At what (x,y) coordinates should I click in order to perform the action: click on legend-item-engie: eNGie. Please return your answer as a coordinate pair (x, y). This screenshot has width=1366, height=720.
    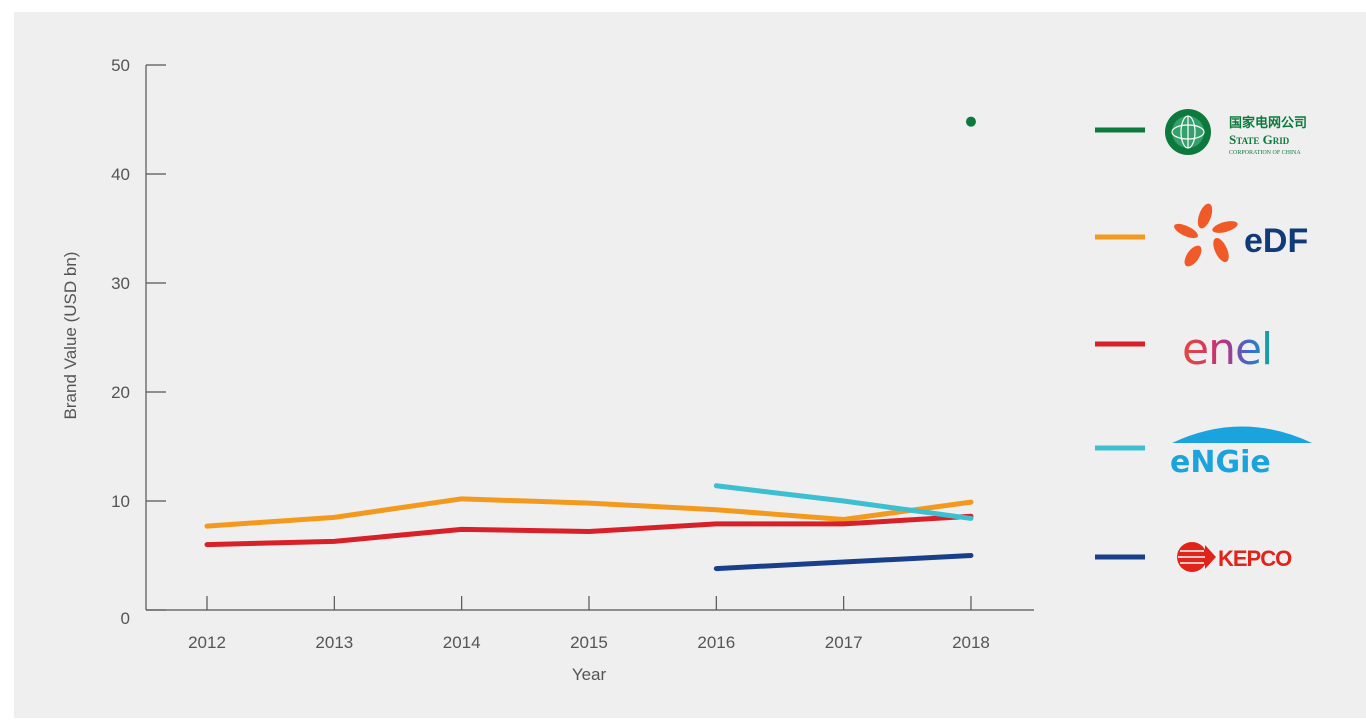
    Looking at the image, I should click on (1203, 453).